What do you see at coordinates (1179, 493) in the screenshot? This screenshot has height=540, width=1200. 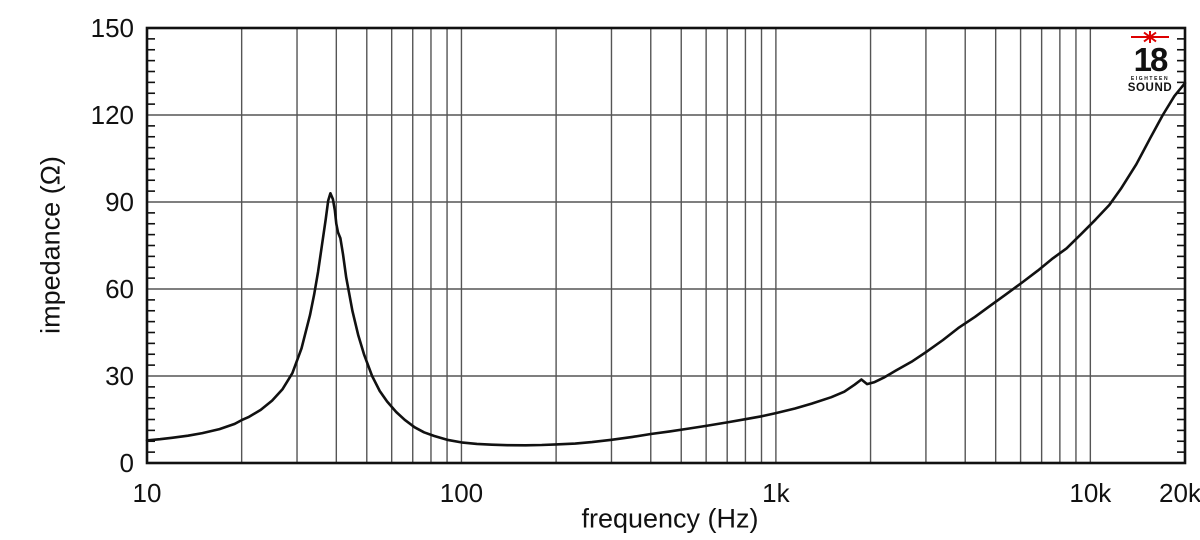 I see `x-tick-label: 20k` at bounding box center [1179, 493].